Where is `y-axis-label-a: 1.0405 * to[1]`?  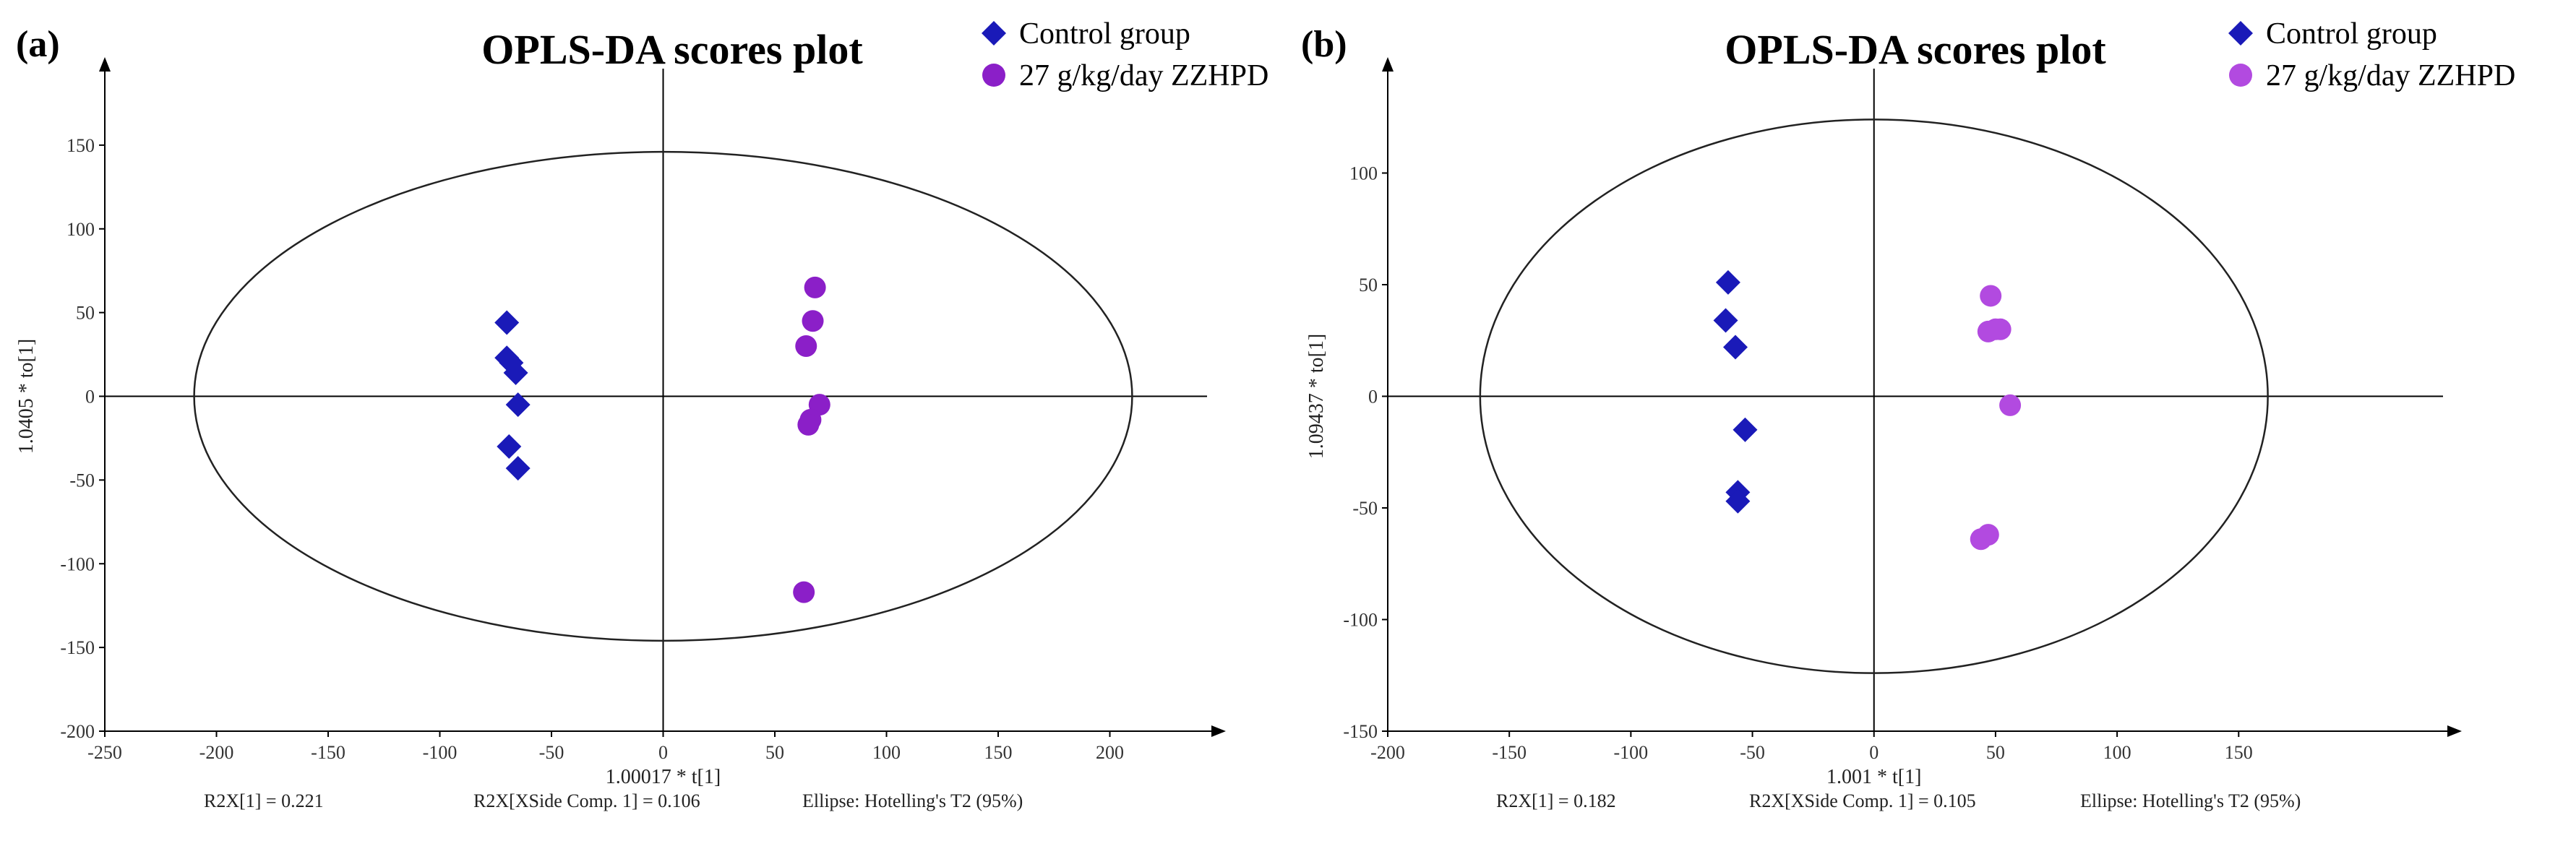 y-axis-label-a: 1.0405 * to[1] is located at coordinates (26, 397).